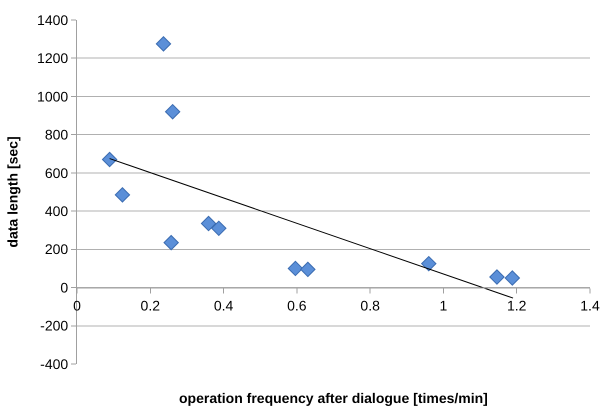  Describe the element at coordinates (52, 20) in the screenshot. I see `y-tick-label: 1400` at that location.